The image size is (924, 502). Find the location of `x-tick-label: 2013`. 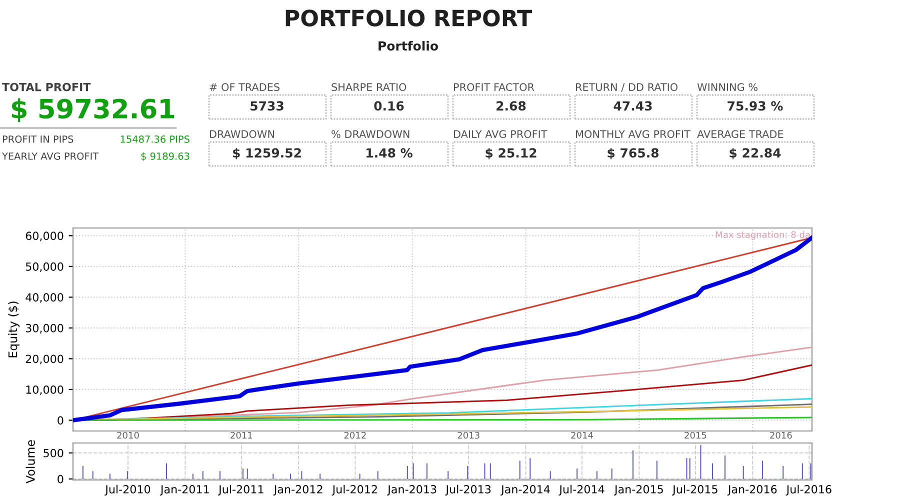

x-tick-label: 2013 is located at coordinates (469, 435).